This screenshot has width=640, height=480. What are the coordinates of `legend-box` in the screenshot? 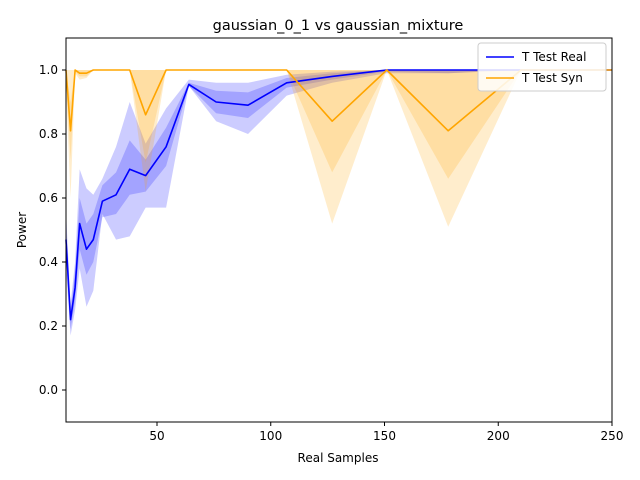 It's located at (542, 67).